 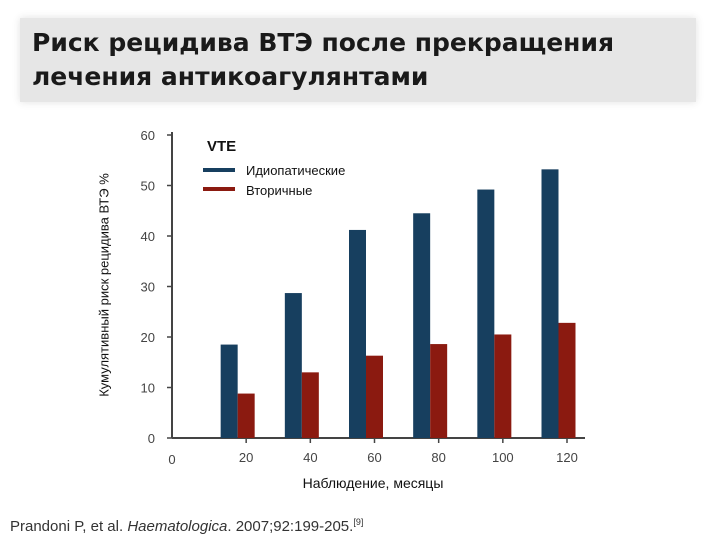 What do you see at coordinates (310, 457) in the screenshot?
I see `x-tick-label: 40` at bounding box center [310, 457].